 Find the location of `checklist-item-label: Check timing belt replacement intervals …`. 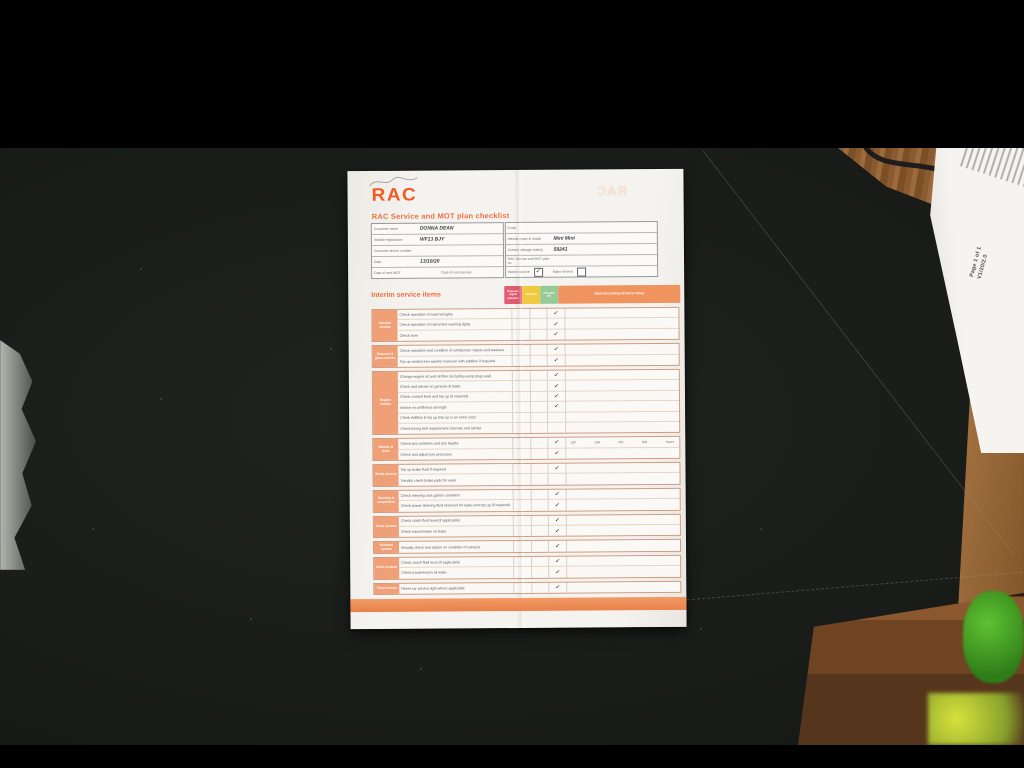

checklist-item-label: Check timing belt replacement intervals … is located at coordinates (441, 428).